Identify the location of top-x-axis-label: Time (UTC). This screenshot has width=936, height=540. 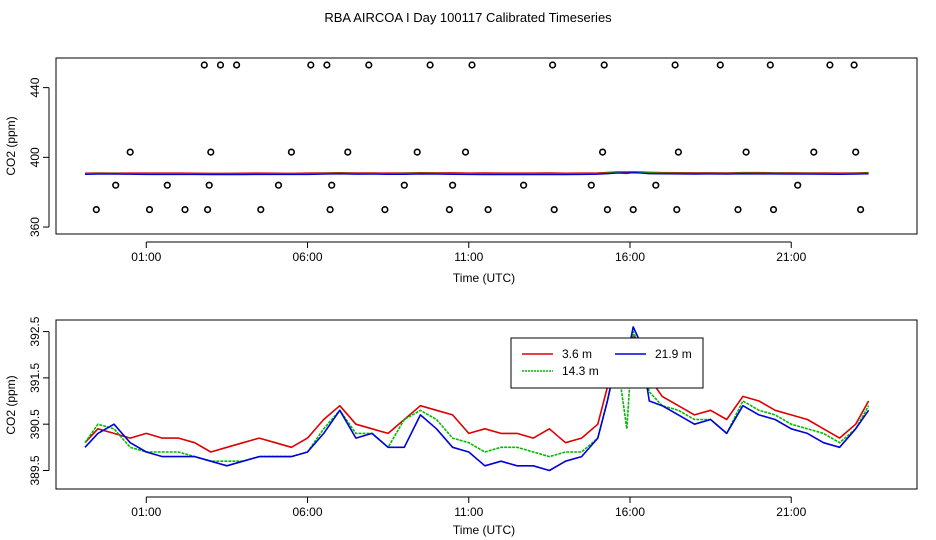
(484, 278).